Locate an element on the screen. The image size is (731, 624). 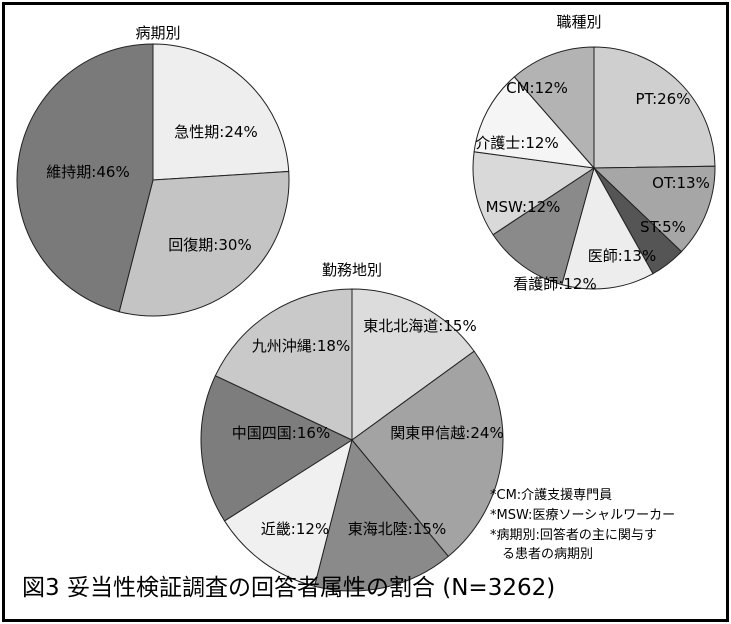
slice-label-st: ST:5% is located at coordinates (663, 227).